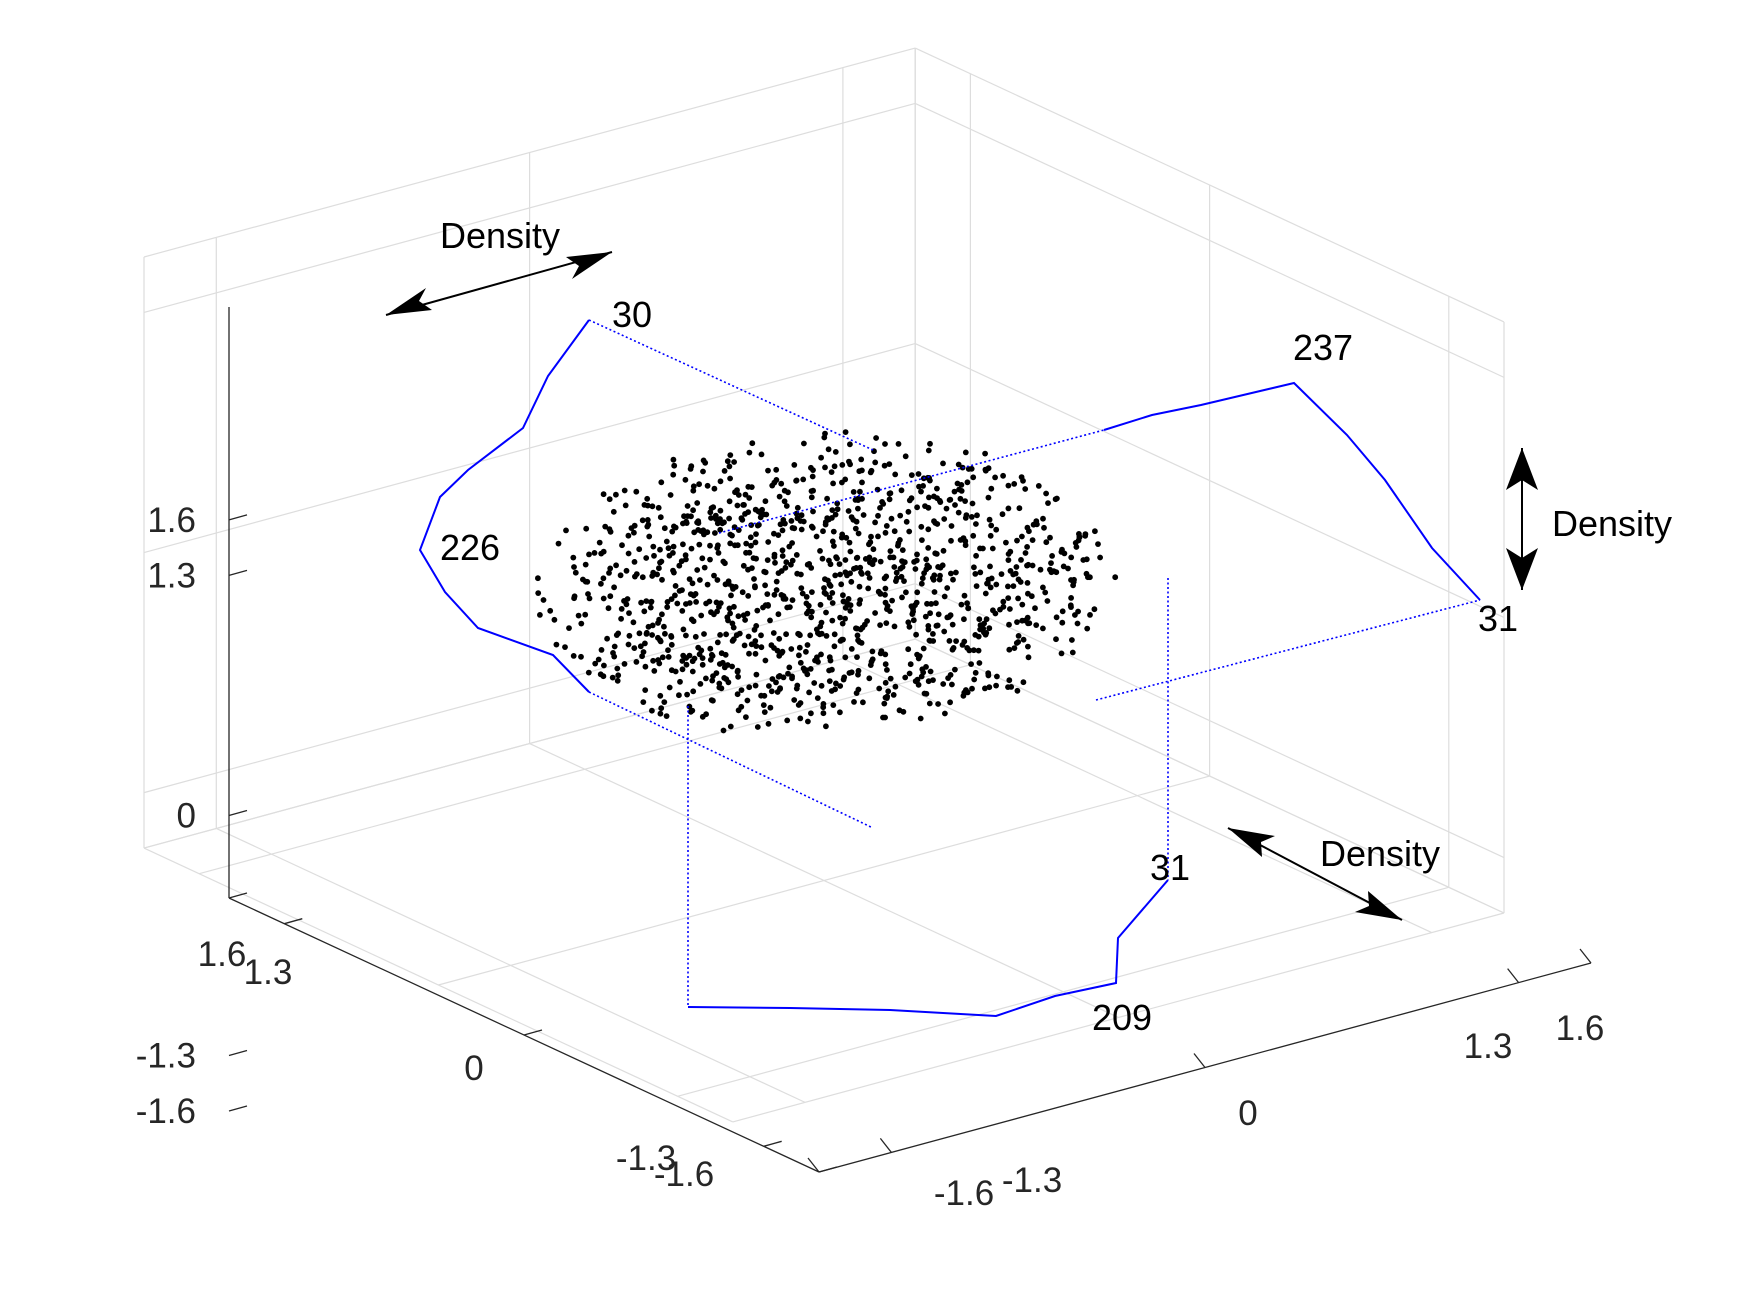  What do you see at coordinates (1247, 1113) in the screenshot?
I see `y-tick-label-2: 0` at bounding box center [1247, 1113].